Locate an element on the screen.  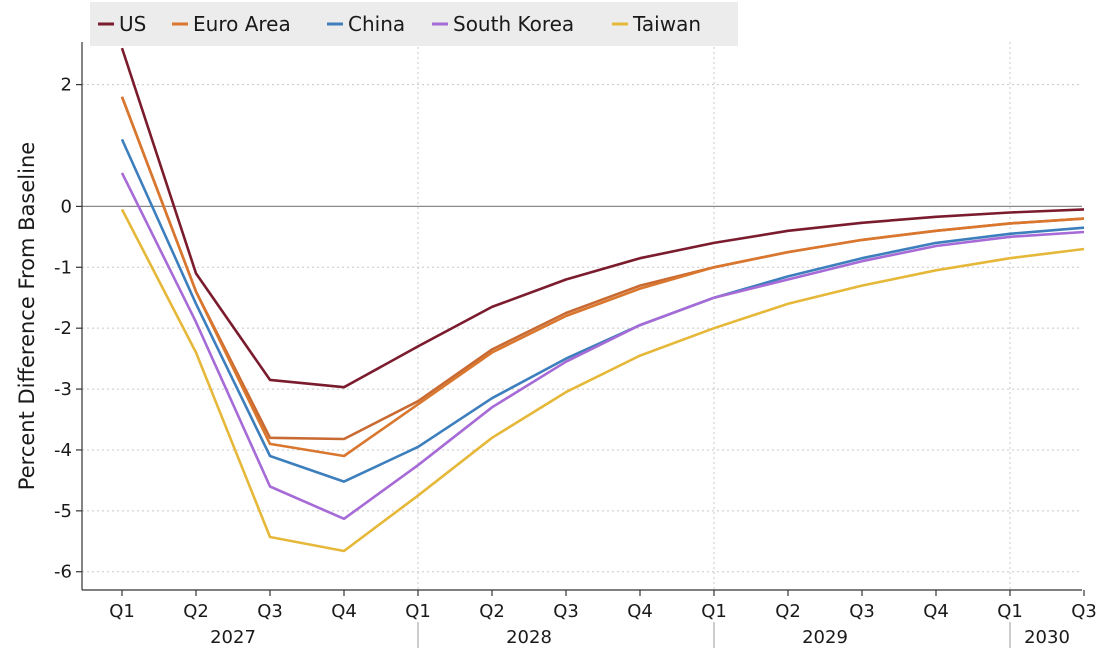
y-tick-label: -1 is located at coordinates (63, 267).